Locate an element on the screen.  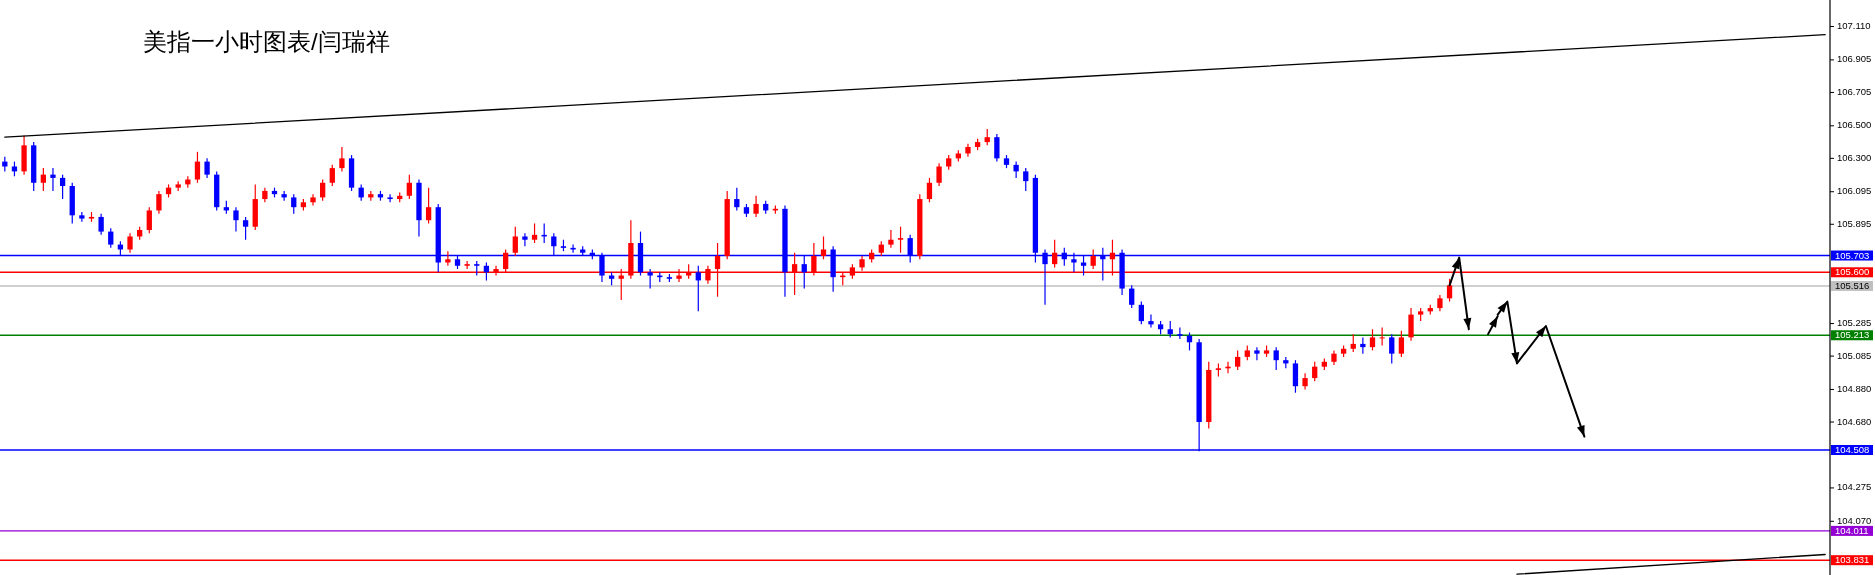
ref-line-label: 104.508 is located at coordinates (1852, 450).